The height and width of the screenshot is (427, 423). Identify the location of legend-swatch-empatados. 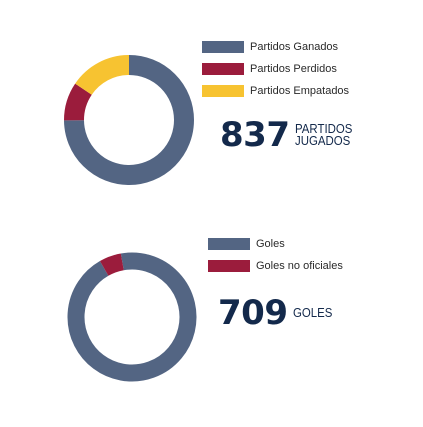
(223, 91).